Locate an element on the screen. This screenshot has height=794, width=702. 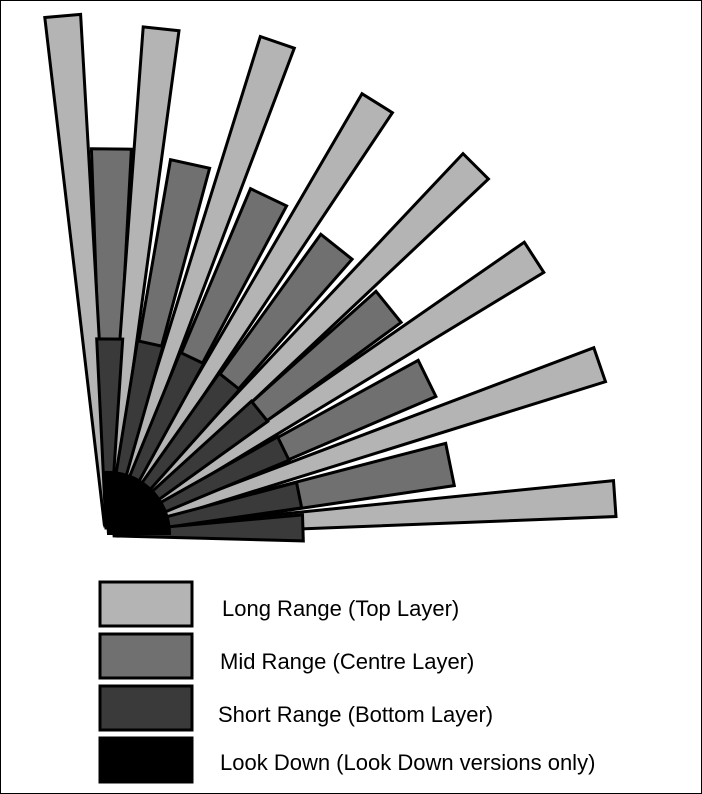
legend-swatch-mid is located at coordinates (146, 656).